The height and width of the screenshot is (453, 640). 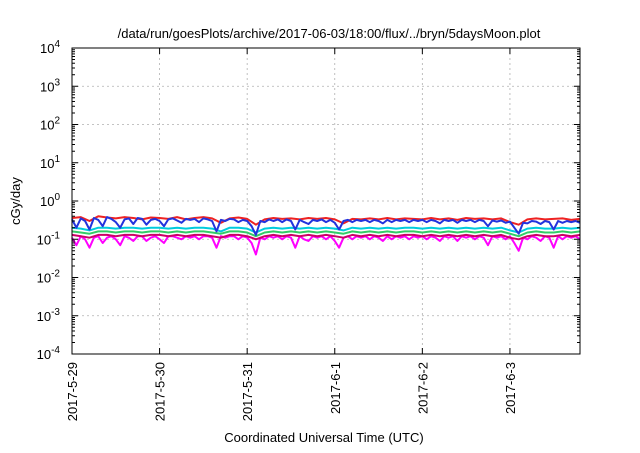 I want to click on y-tick-label: 10⁰, so click(x=50, y=200).